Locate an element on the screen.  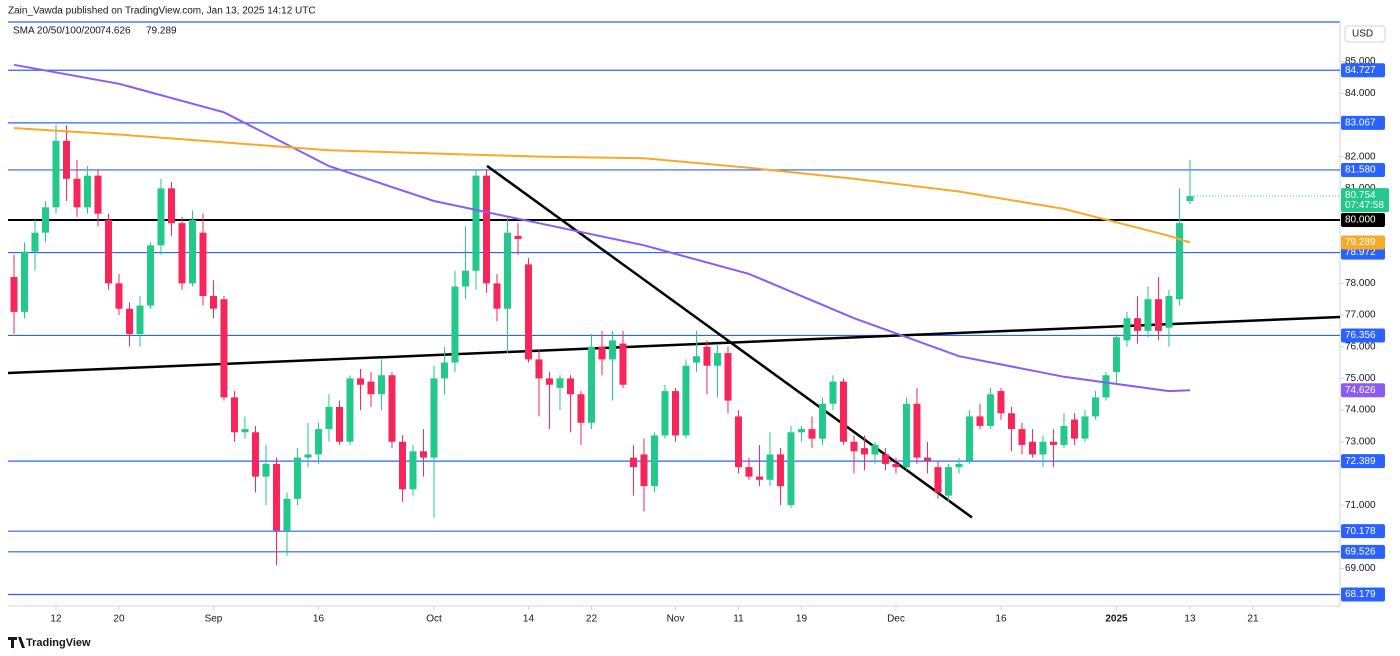
x-tick-label: 12 is located at coordinates (56, 619).